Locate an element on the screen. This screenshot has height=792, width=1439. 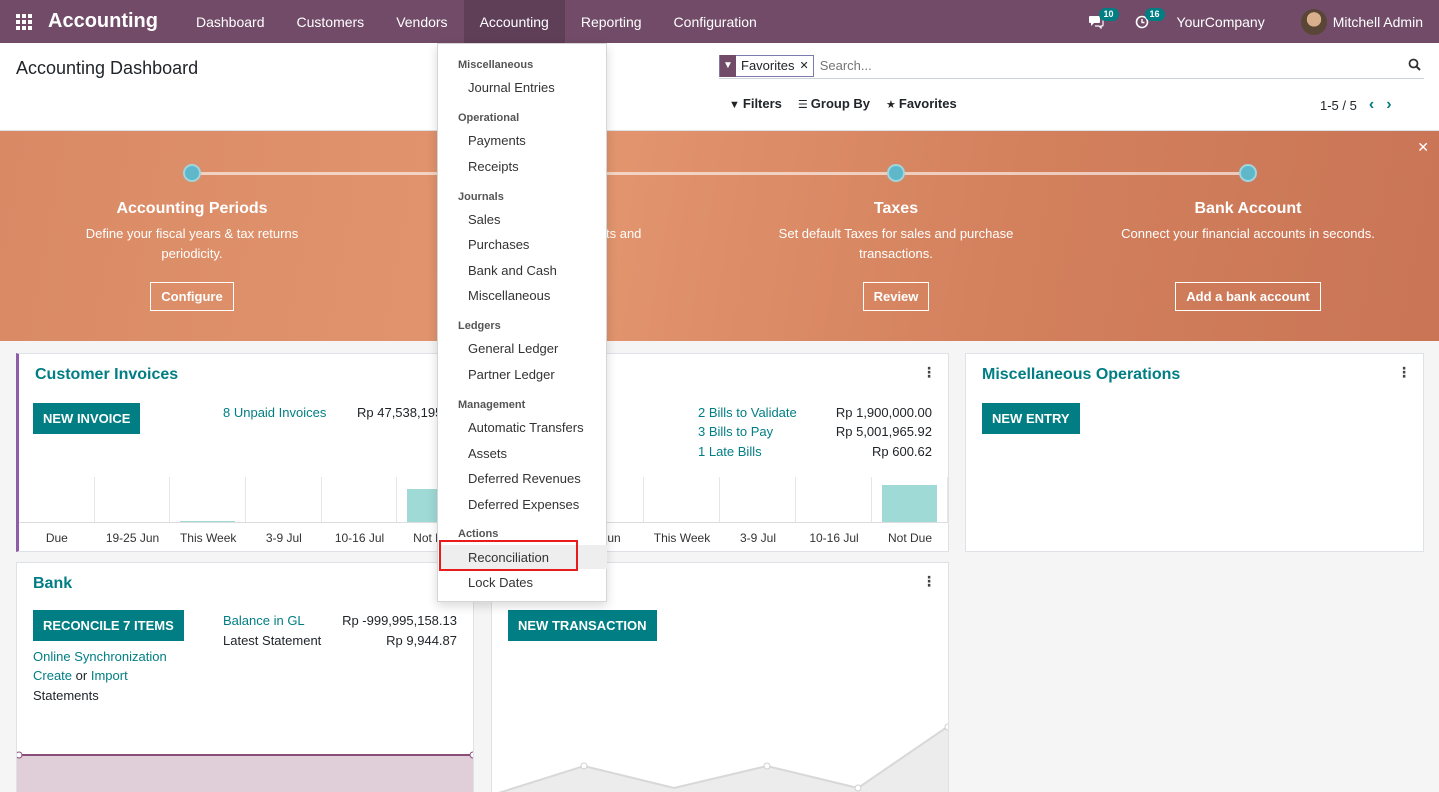
facet-remove-icon: ✕ is located at coordinates (804, 66).